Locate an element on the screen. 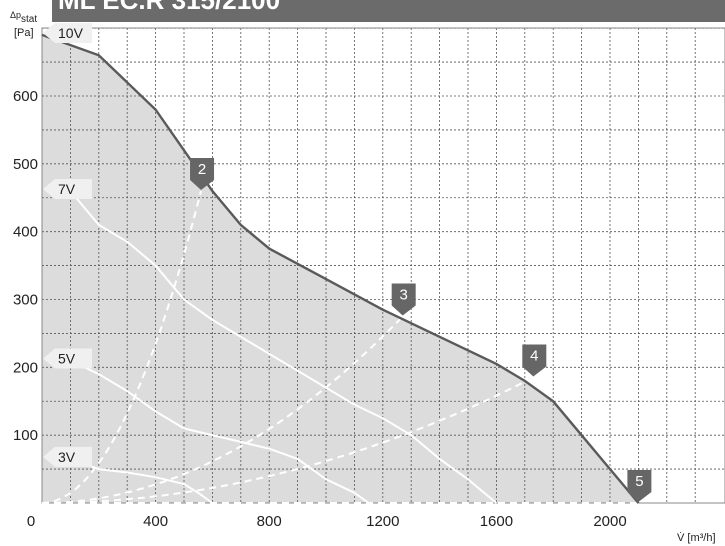 This screenshot has width=725, height=546. voltage-tag-label: 3V is located at coordinates (67, 457).